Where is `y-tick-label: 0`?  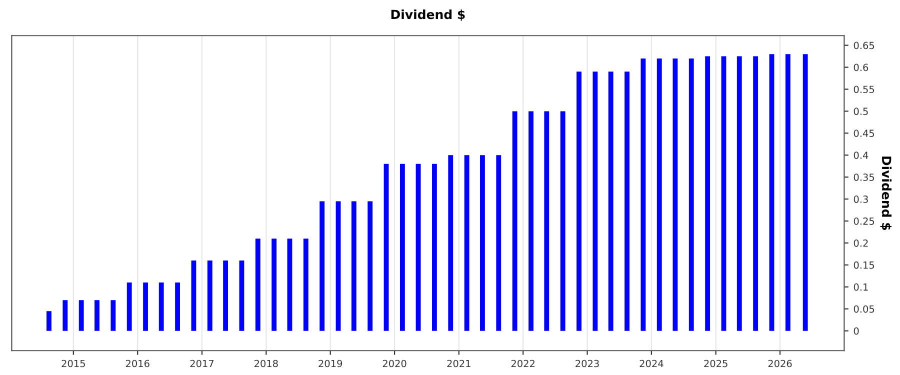
y-tick-label: 0 is located at coordinates (856, 331).